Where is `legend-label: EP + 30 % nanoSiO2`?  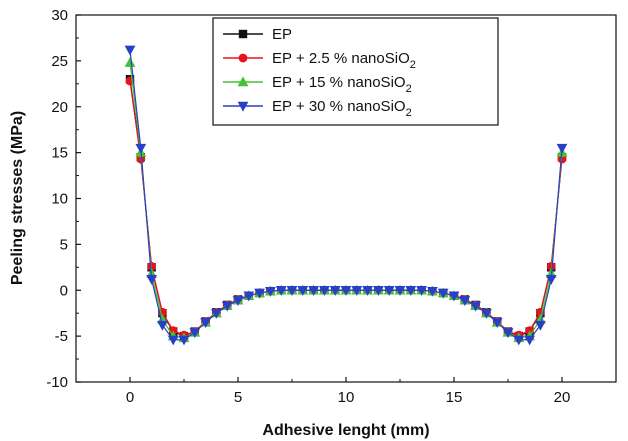
legend-label: EP + 30 % nanoSiO2 is located at coordinates (342, 108).